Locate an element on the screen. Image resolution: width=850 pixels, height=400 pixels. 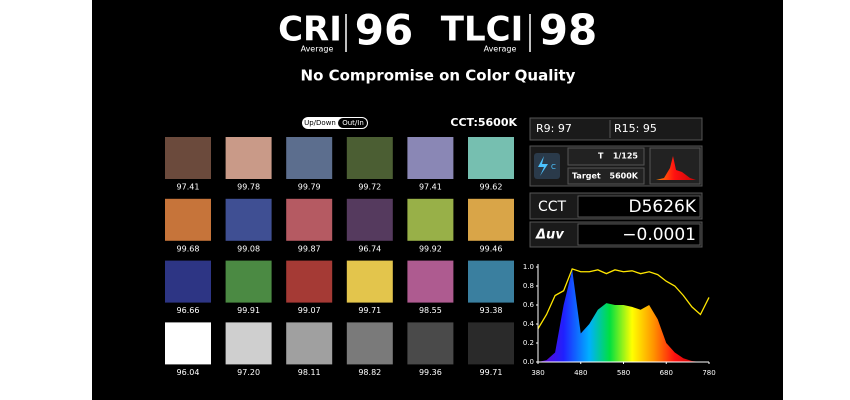
swatch-value: 99.68 is located at coordinates (188, 248).